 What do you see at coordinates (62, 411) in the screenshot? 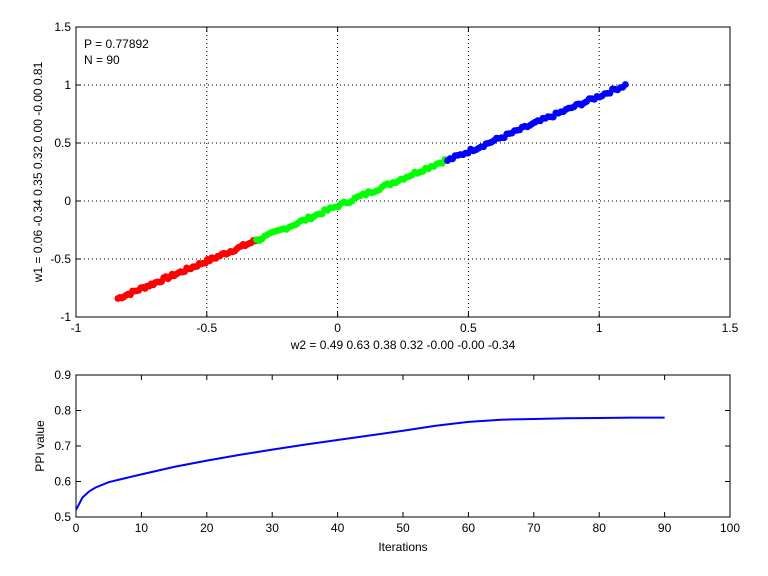
I see `line-y-tick-label: 0.8` at bounding box center [62, 411].